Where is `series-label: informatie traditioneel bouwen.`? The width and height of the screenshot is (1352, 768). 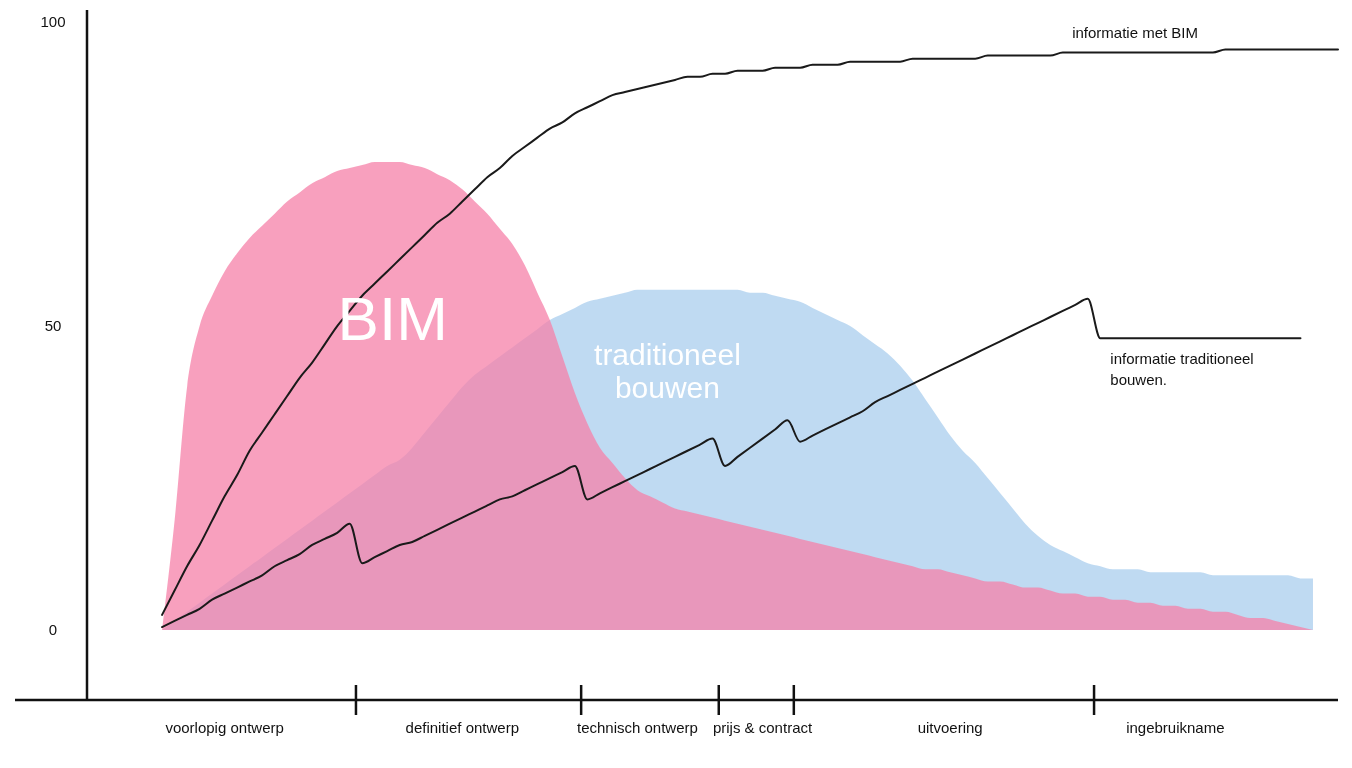 series-label: informatie traditioneel bouwen. is located at coordinates (1182, 369).